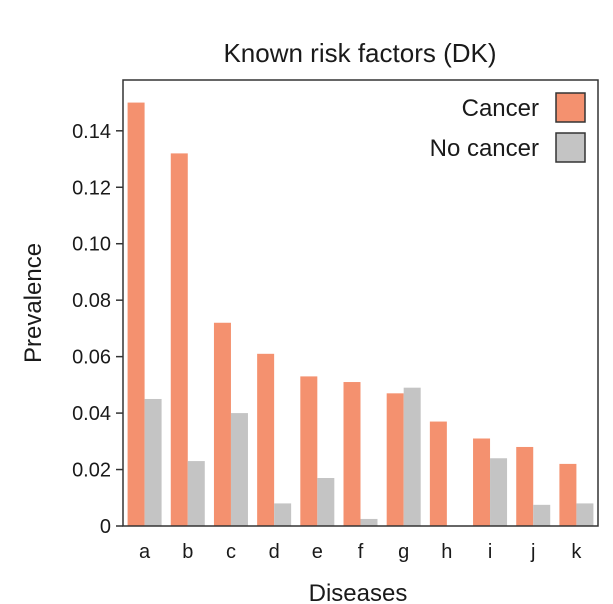 The image size is (613, 604). What do you see at coordinates (179, 340) in the screenshot?
I see `bar-b-cancer` at bounding box center [179, 340].